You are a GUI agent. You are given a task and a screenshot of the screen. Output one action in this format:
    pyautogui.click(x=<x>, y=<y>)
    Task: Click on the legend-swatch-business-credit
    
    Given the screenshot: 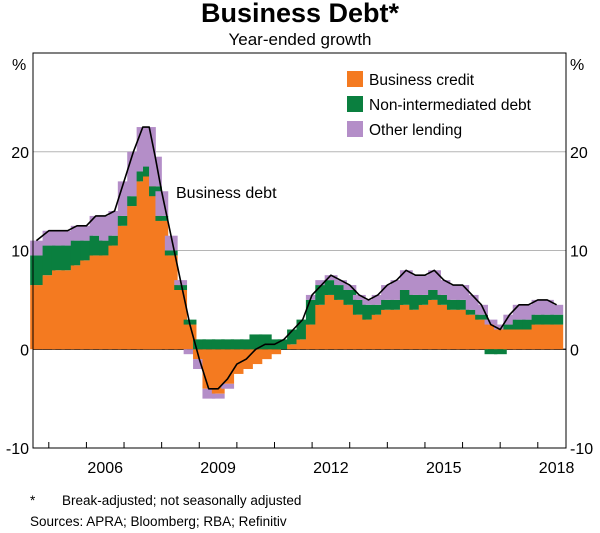 What is the action you would take?
    pyautogui.click(x=355, y=79)
    